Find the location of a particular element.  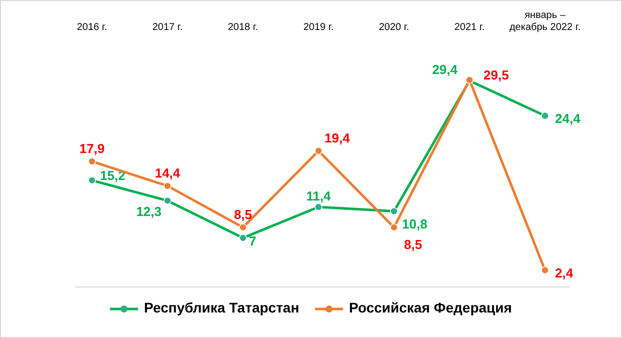

data-label: 15,2 is located at coordinates (113, 175).